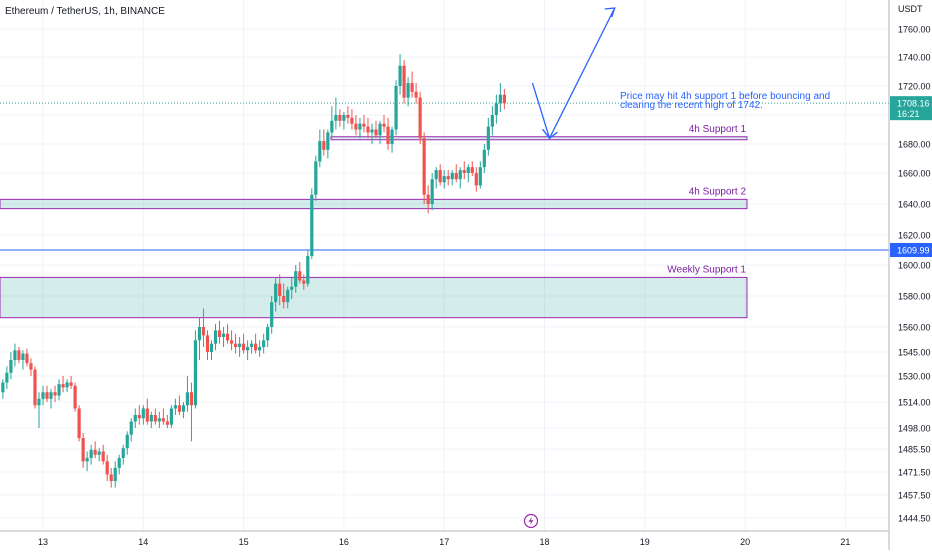 This screenshot has height=555, width=932. I want to click on price-tick-label: 1600.00, so click(914, 266).